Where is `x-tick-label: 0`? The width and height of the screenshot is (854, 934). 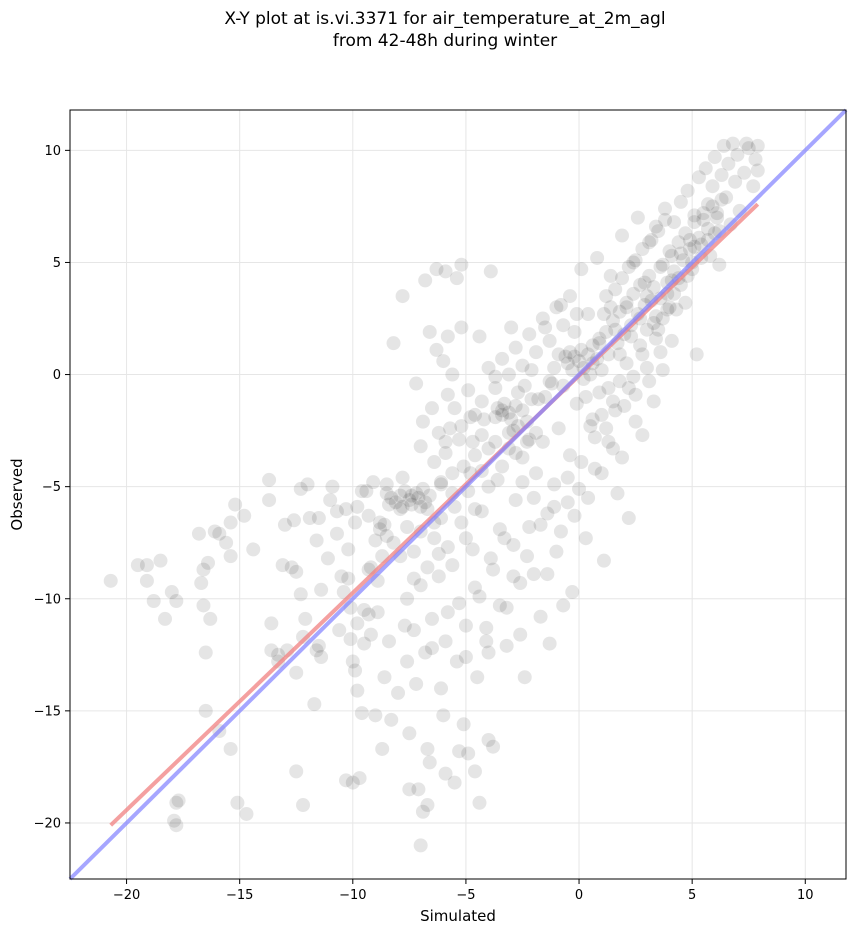
x-tick-label: 0 is located at coordinates (579, 895).